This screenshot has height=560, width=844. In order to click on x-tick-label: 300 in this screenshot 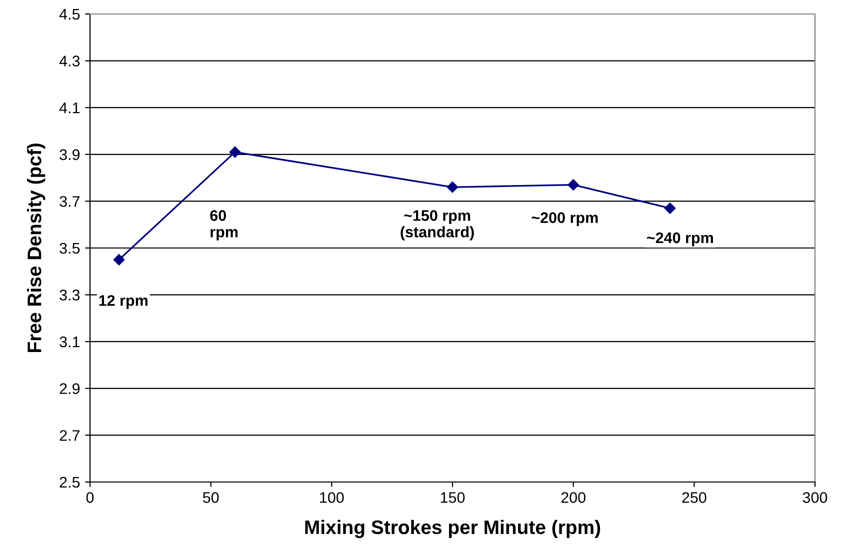, I will do `click(815, 497)`.